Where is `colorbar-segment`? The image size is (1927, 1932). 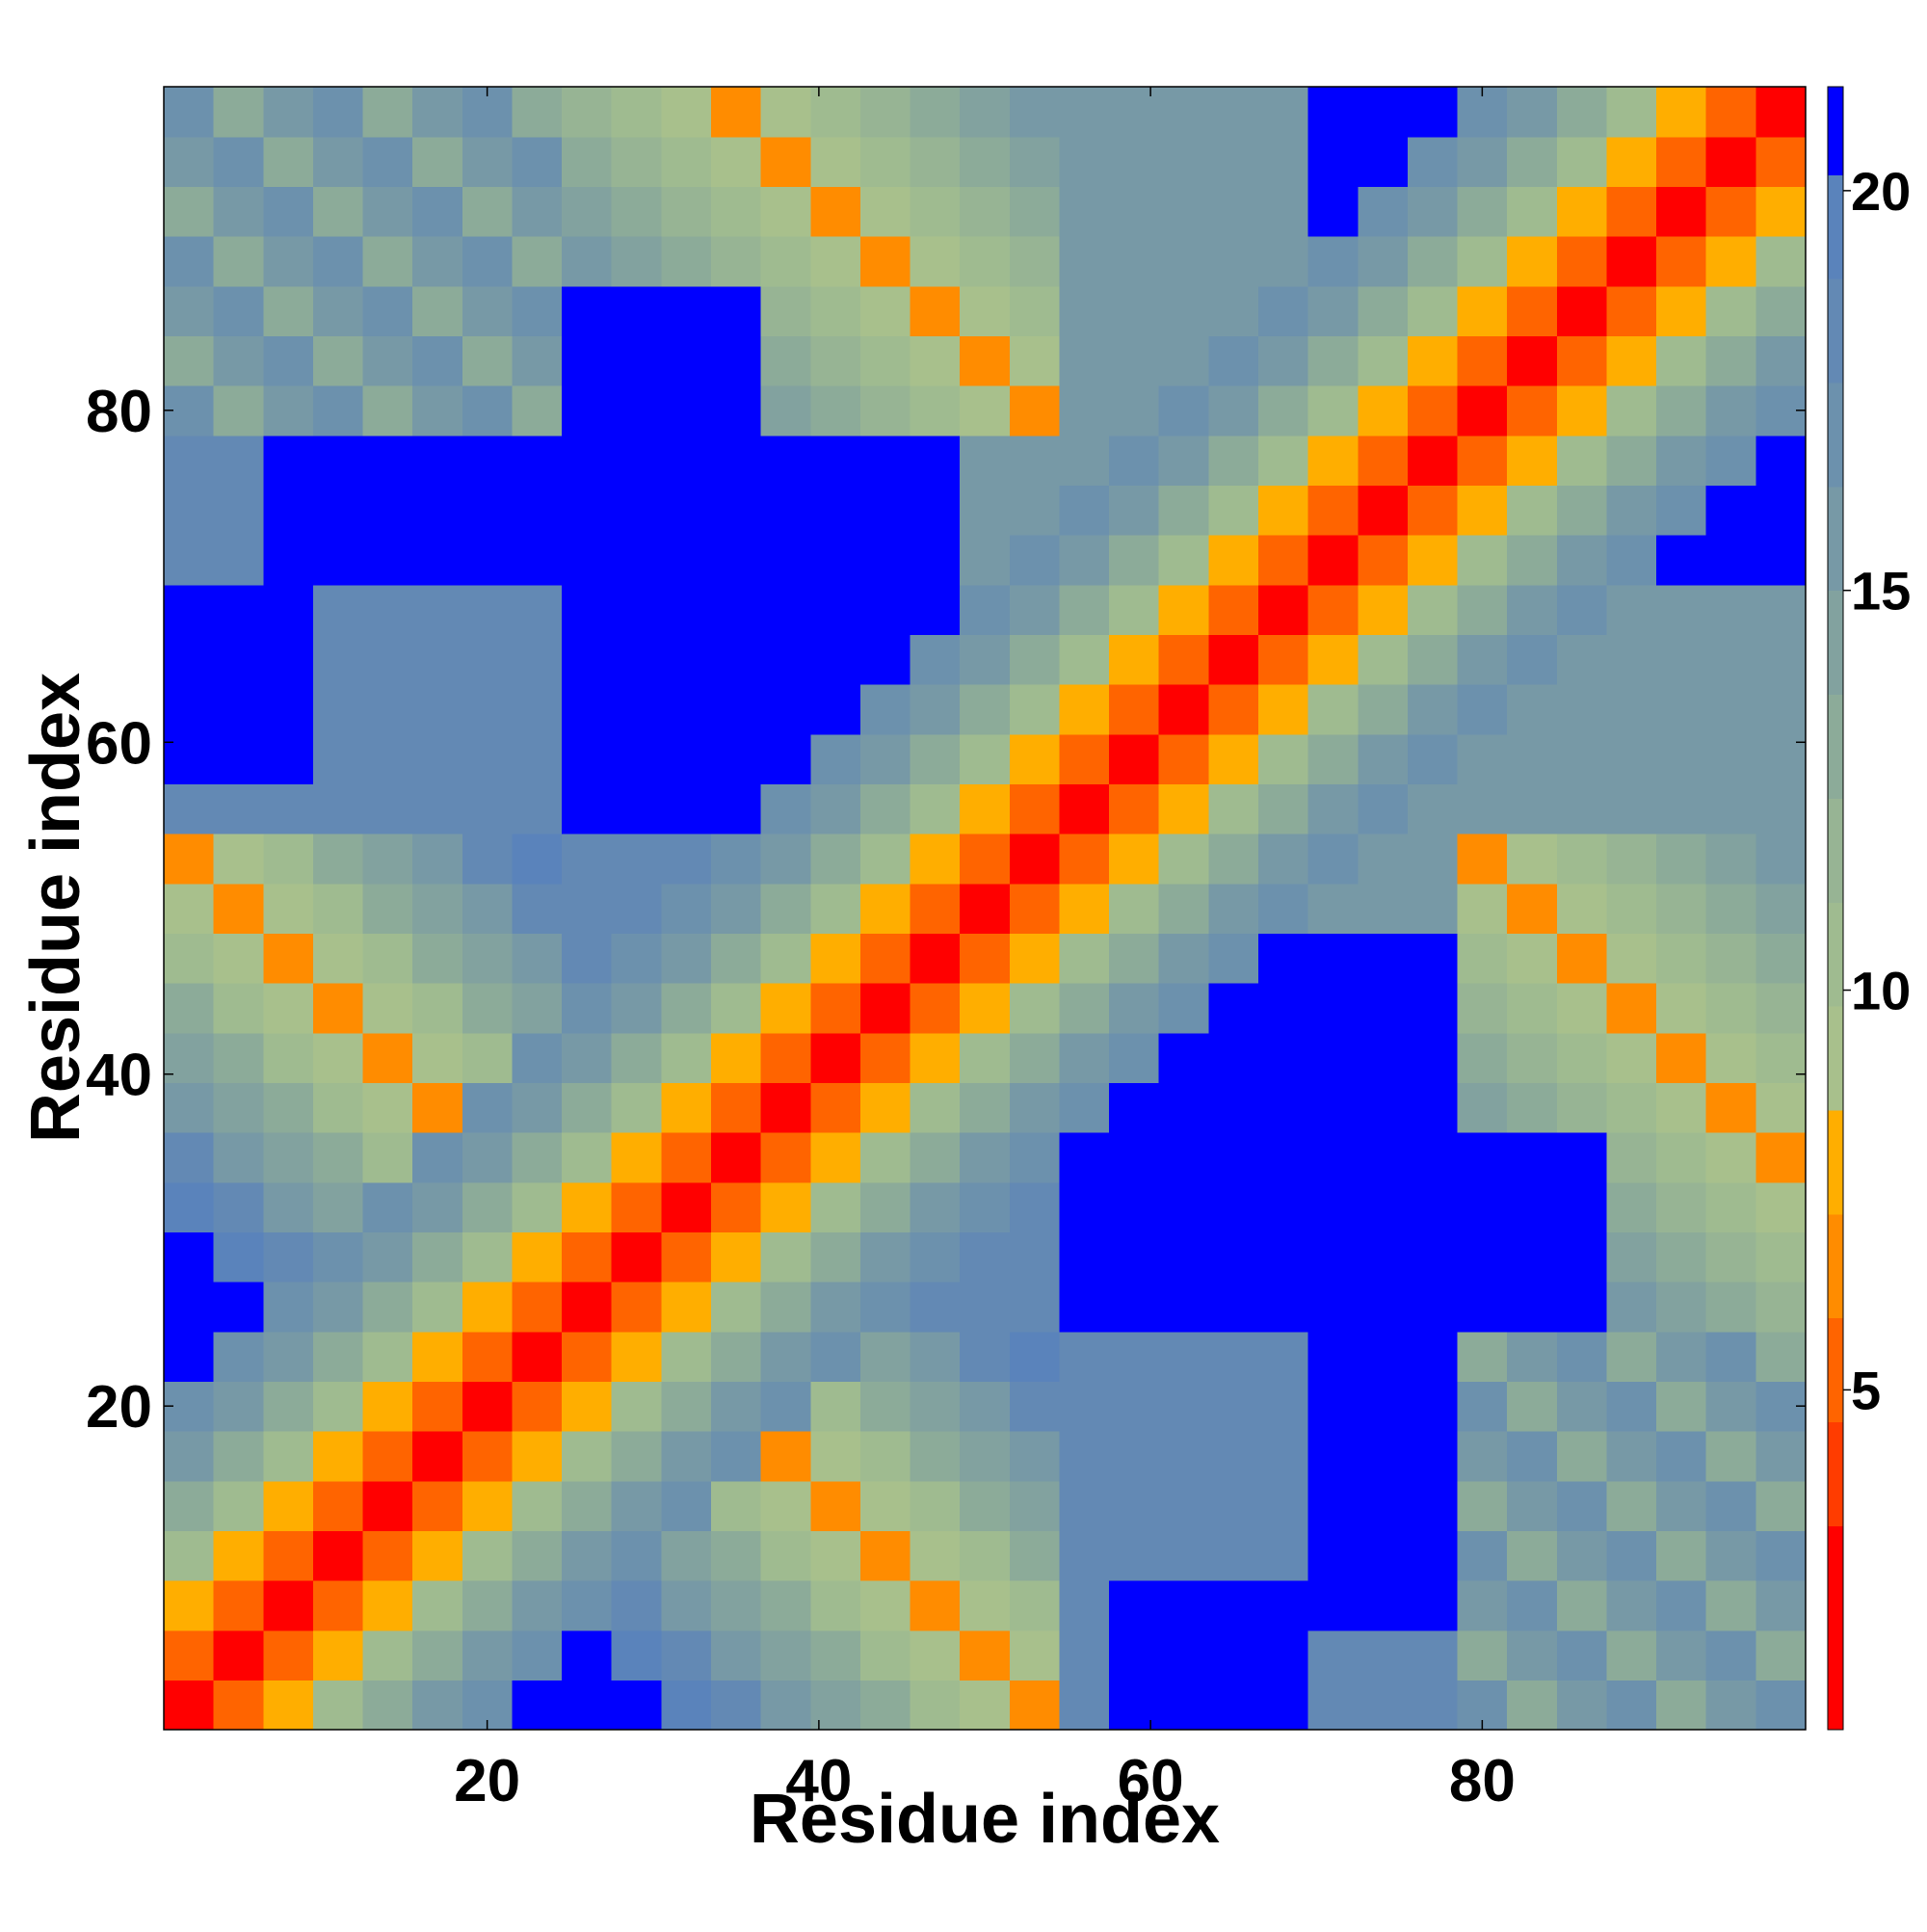 colorbar-segment is located at coordinates (1835, 643).